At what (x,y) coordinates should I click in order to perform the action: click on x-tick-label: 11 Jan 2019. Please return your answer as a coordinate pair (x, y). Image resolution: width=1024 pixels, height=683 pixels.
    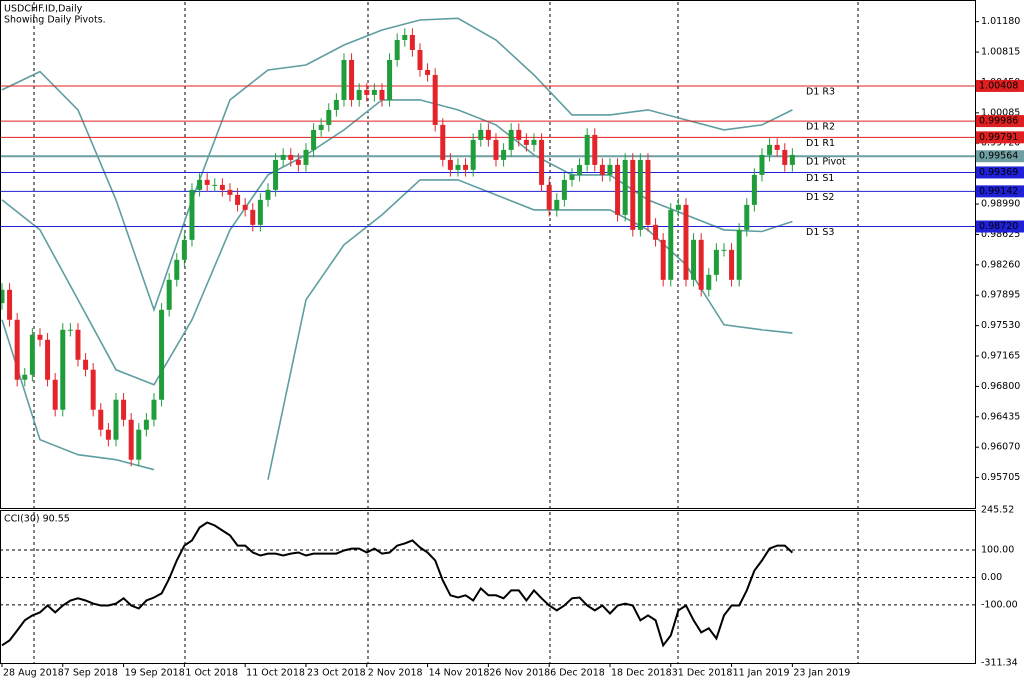
    Looking at the image, I should click on (761, 673).